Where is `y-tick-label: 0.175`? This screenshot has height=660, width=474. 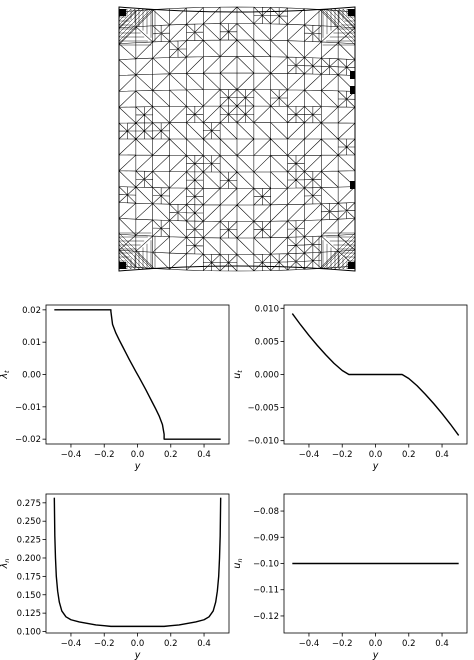 y-tick-label: 0.175 is located at coordinates (29, 577).